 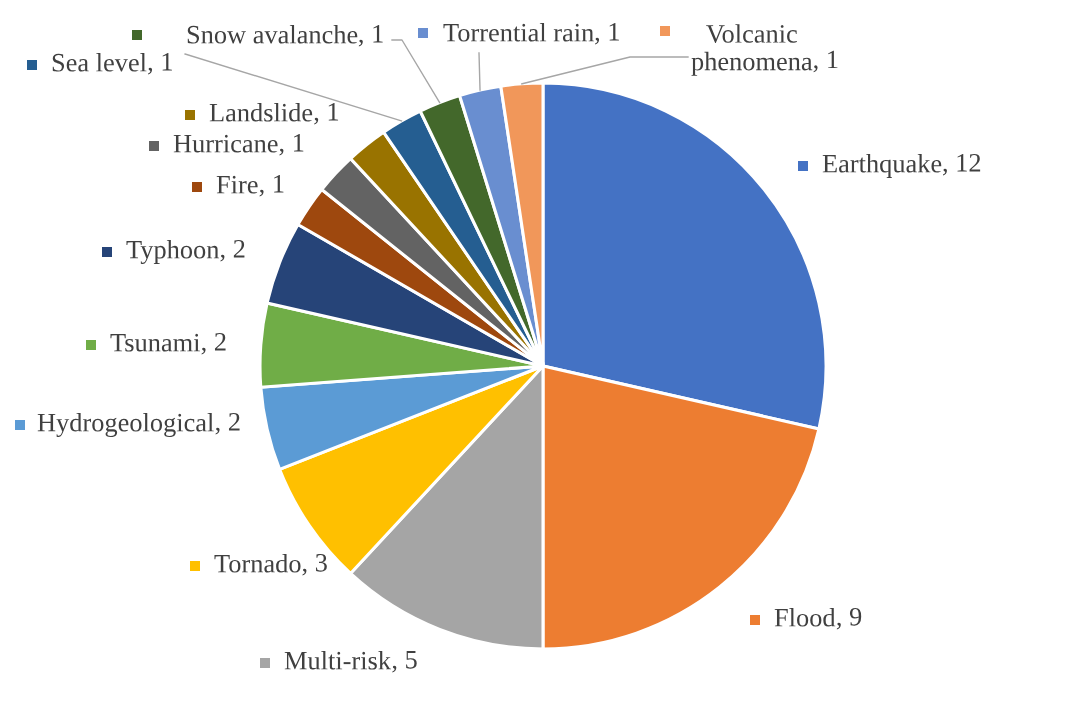 What do you see at coordinates (314, 564) in the screenshot?
I see `data-label: , 3` at bounding box center [314, 564].